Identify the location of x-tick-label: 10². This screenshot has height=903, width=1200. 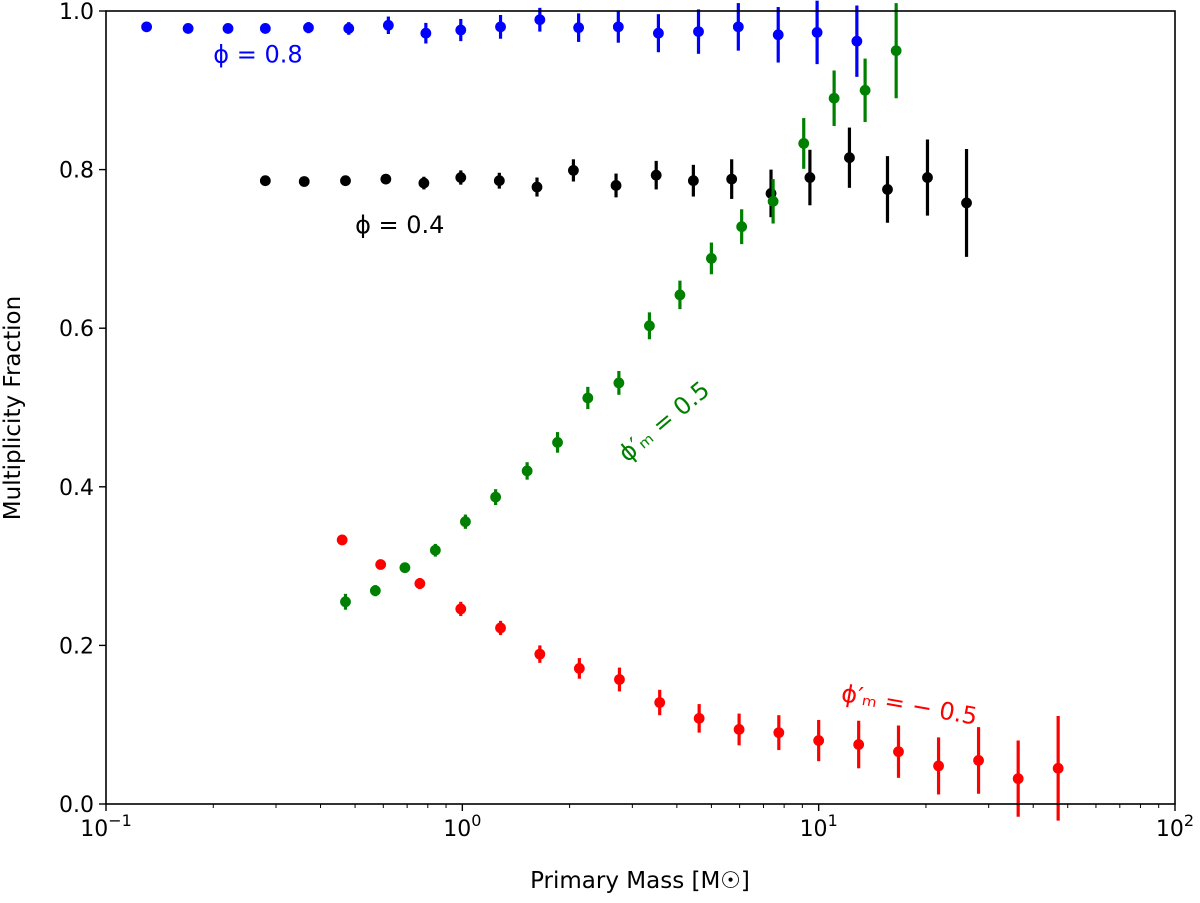
(1175, 826).